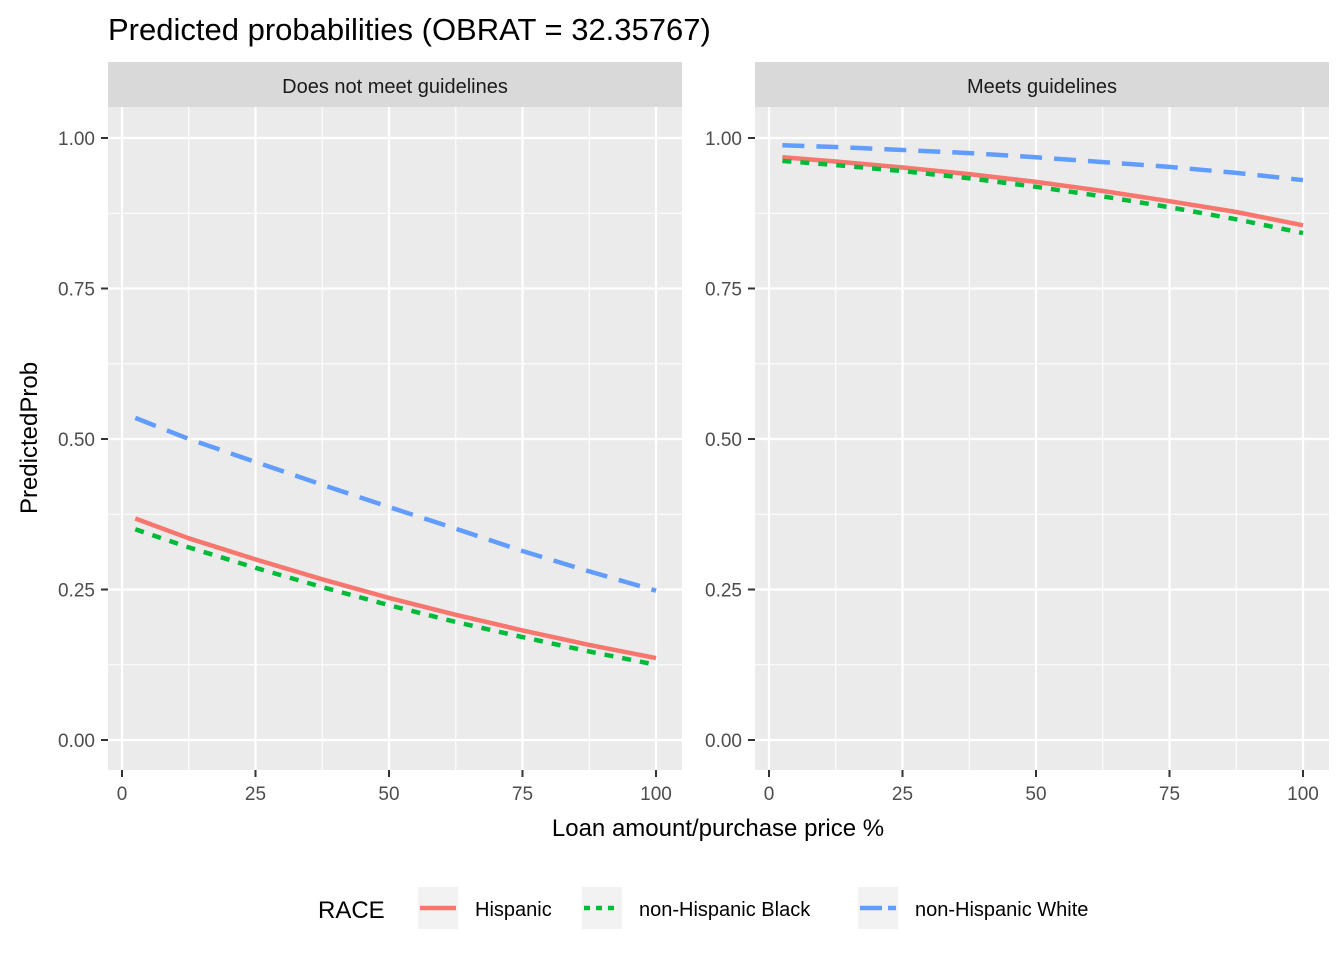 The image size is (1344, 965). Describe the element at coordinates (1042, 87) in the screenshot. I see `facet-label: Meets guidelines` at that location.